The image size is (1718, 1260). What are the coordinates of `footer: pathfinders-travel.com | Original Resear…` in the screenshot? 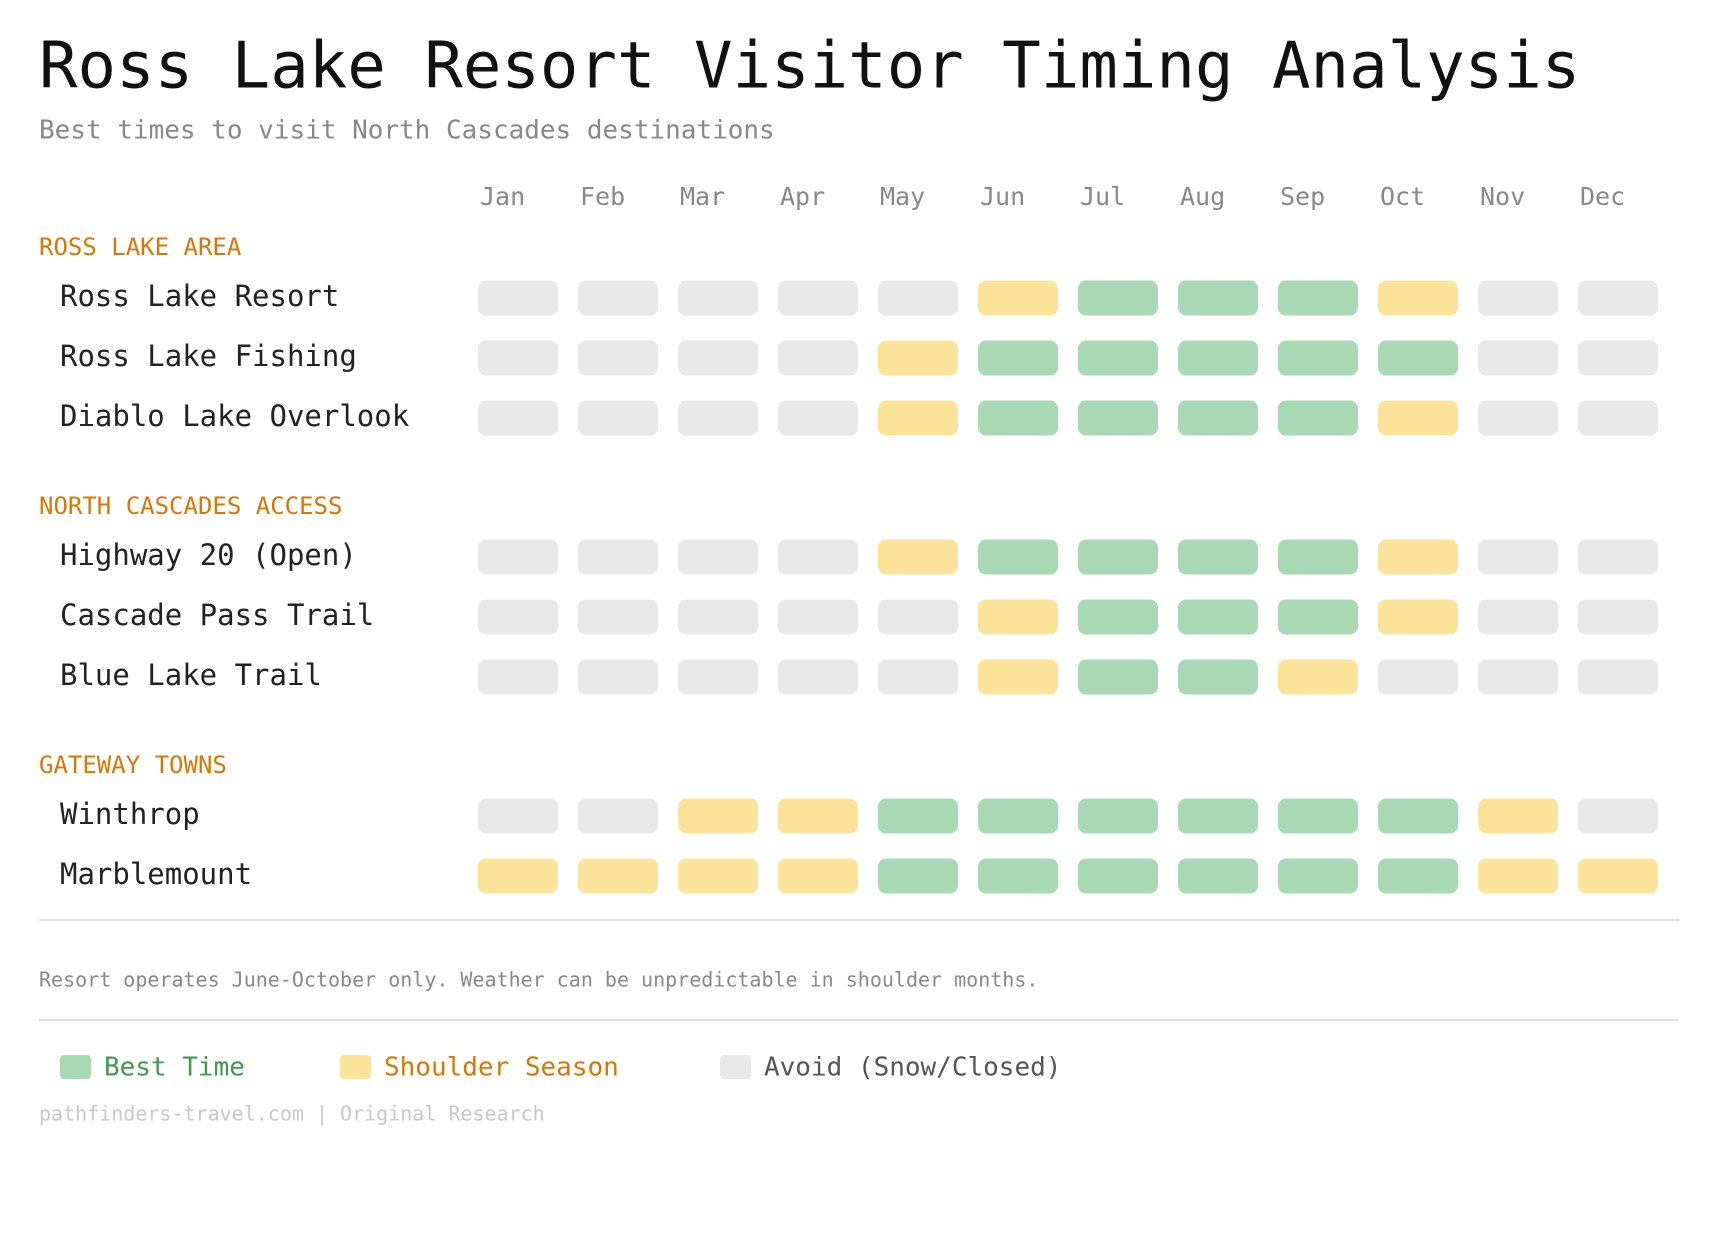 It's located at (292, 1114).